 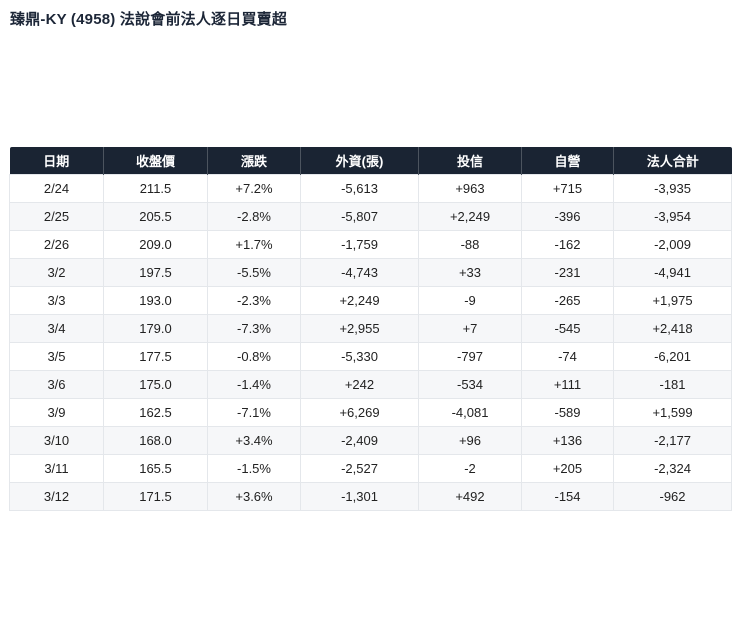 What do you see at coordinates (567, 328) in the screenshot?
I see `table-cell: -545` at bounding box center [567, 328].